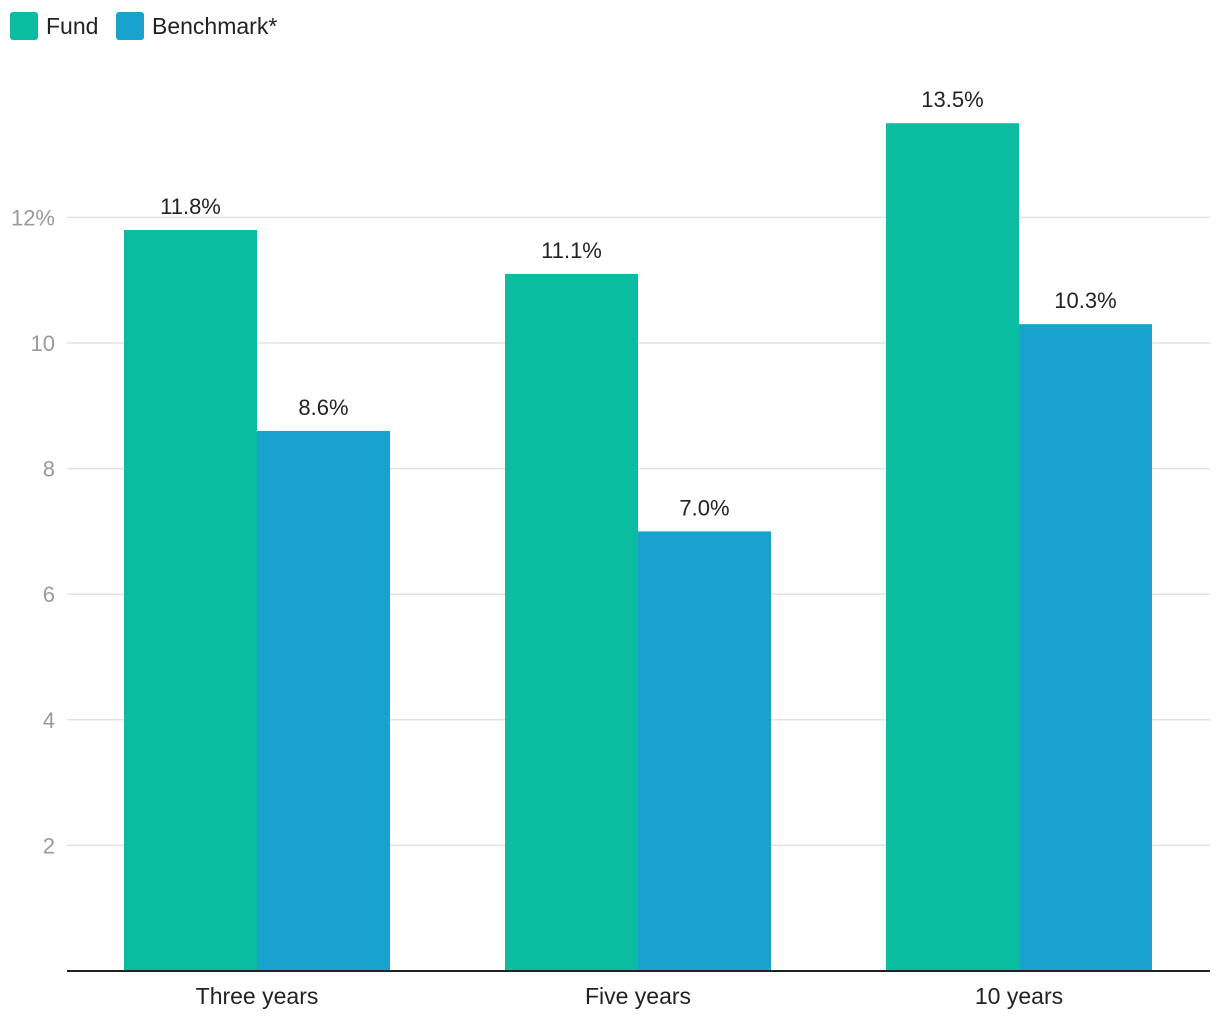 The height and width of the screenshot is (1025, 1220). I want to click on y-tick-label: 4, so click(49, 720).